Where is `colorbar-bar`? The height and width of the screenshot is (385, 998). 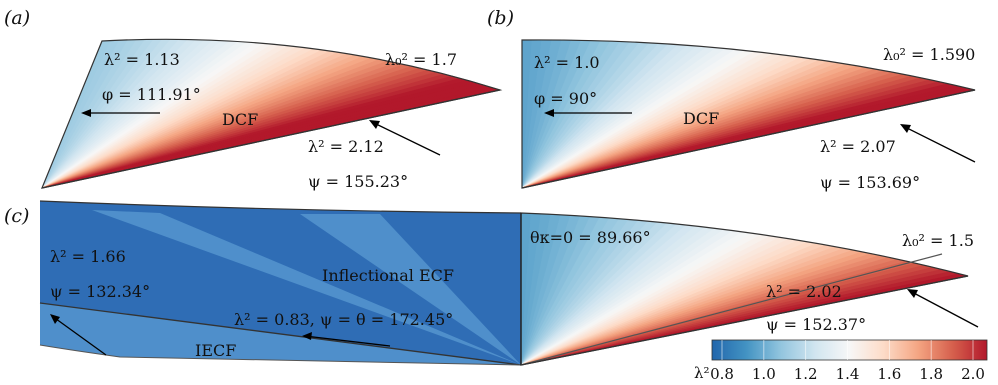 colorbar-bar is located at coordinates (849, 350).